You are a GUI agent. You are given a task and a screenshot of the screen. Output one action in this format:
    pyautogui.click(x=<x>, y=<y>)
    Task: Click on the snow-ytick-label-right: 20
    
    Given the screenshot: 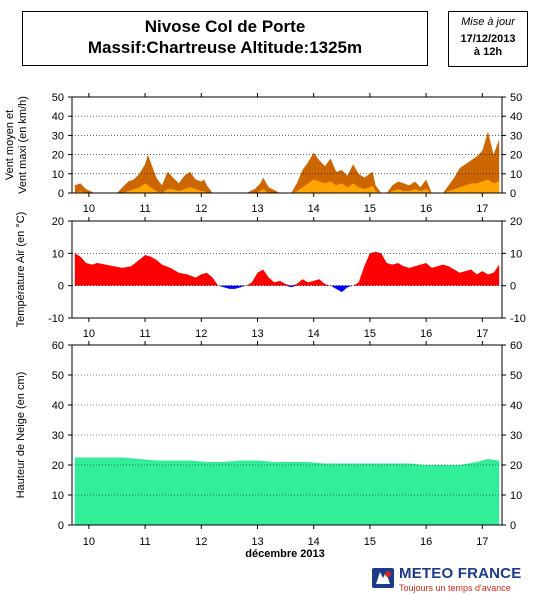 What is the action you would take?
    pyautogui.click(x=516, y=466)
    